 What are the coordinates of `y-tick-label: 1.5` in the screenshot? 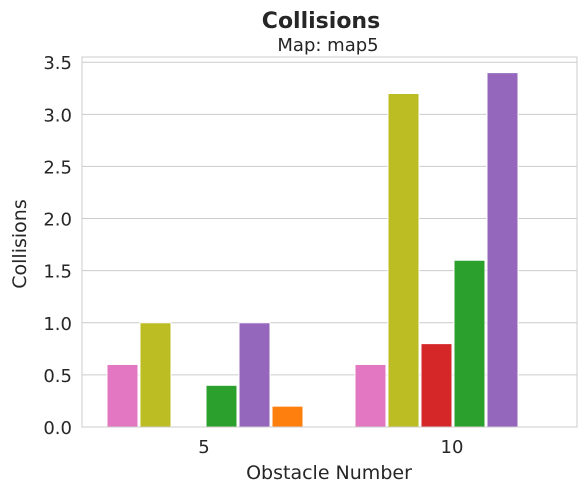 It's located at (57, 272).